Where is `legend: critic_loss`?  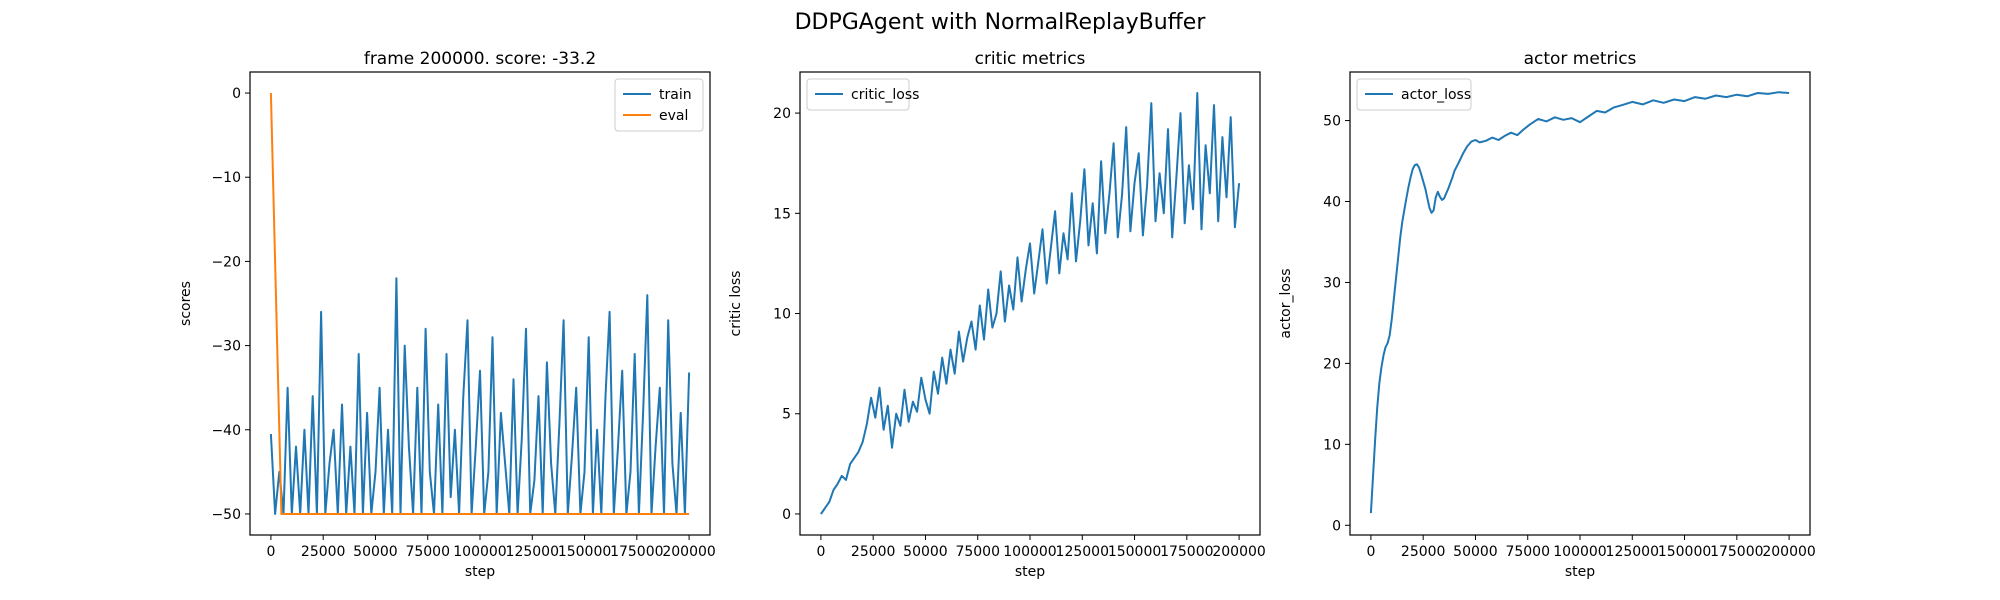
legend: critic_loss is located at coordinates (862, 94).